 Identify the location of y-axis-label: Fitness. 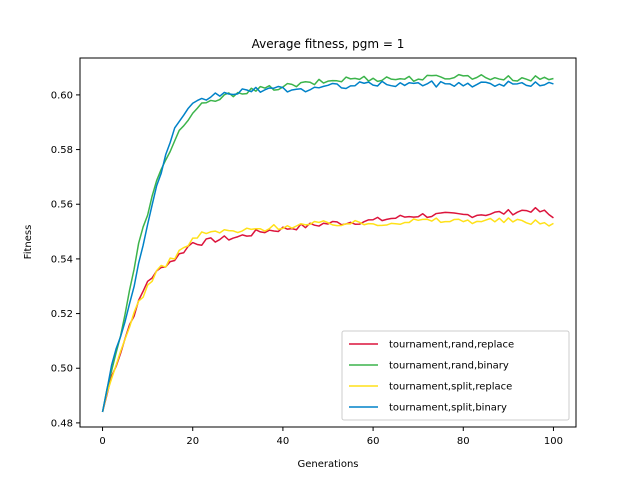
(28, 242).